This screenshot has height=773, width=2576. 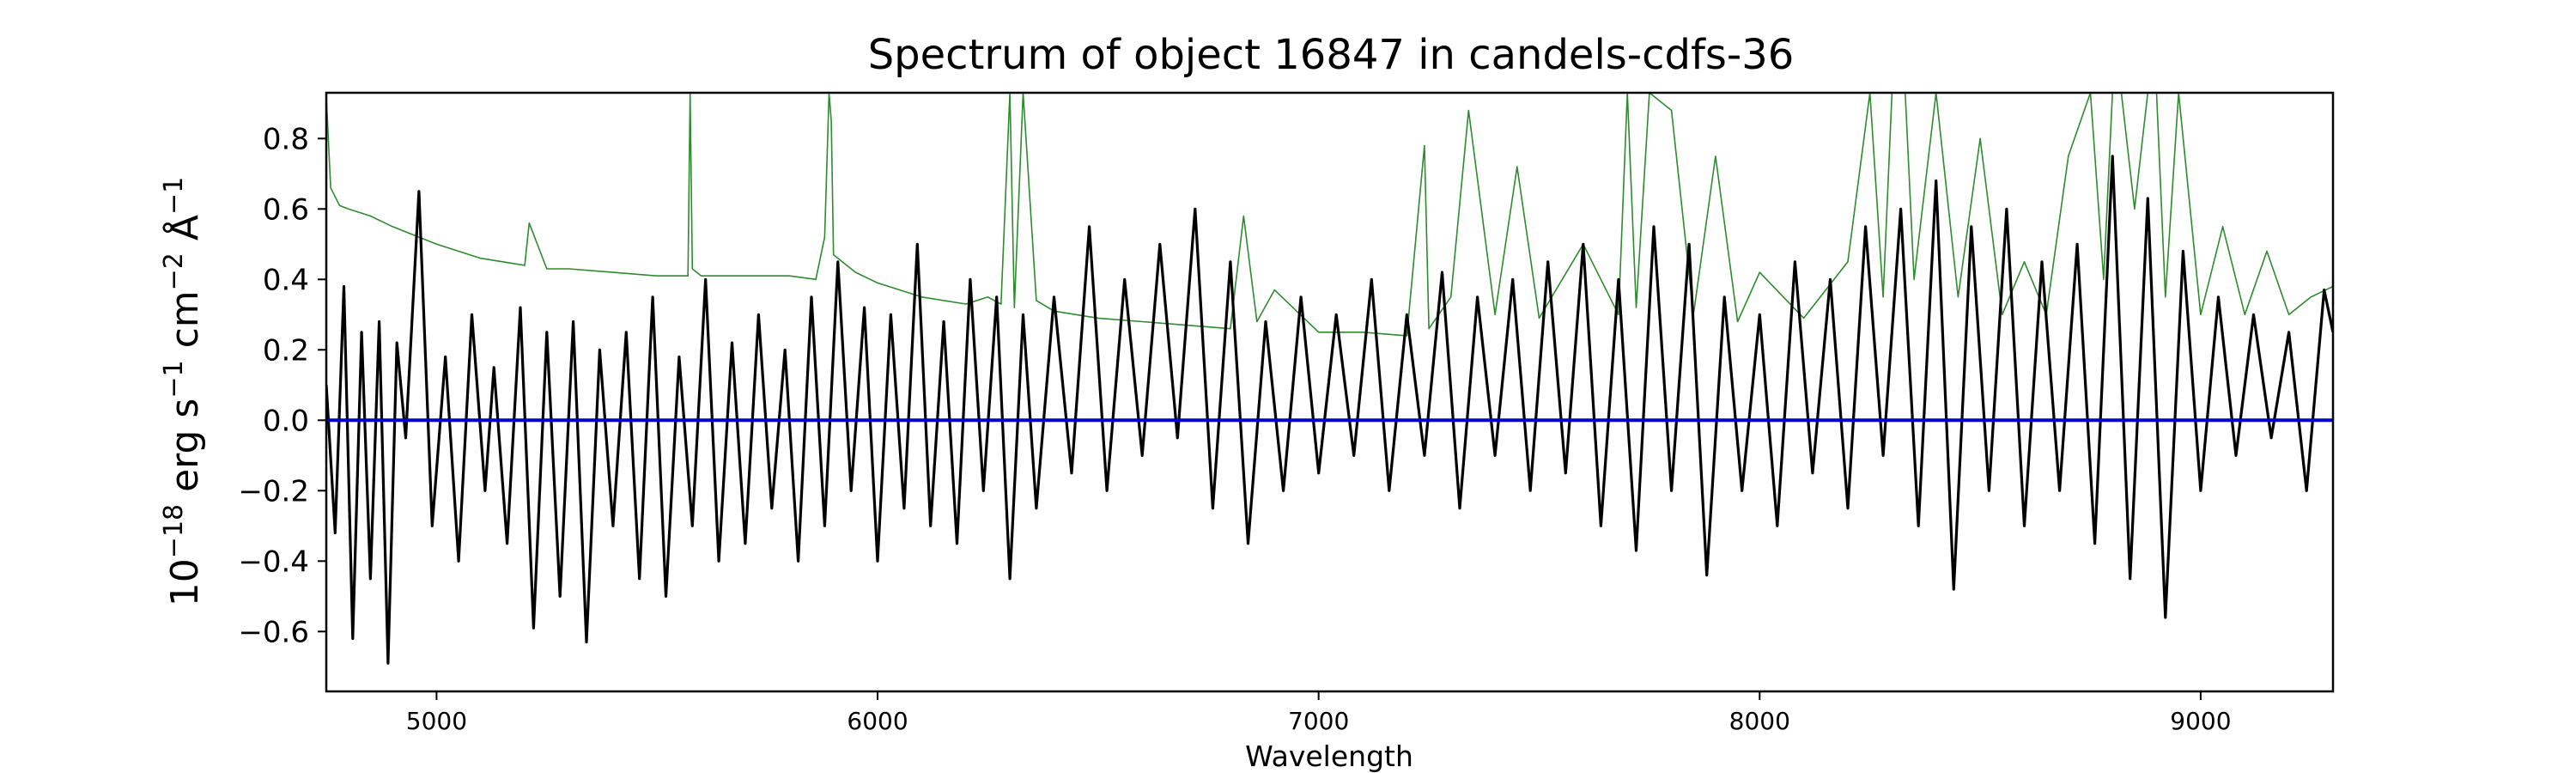 I want to click on x-tick-label: 6000, so click(x=878, y=721).